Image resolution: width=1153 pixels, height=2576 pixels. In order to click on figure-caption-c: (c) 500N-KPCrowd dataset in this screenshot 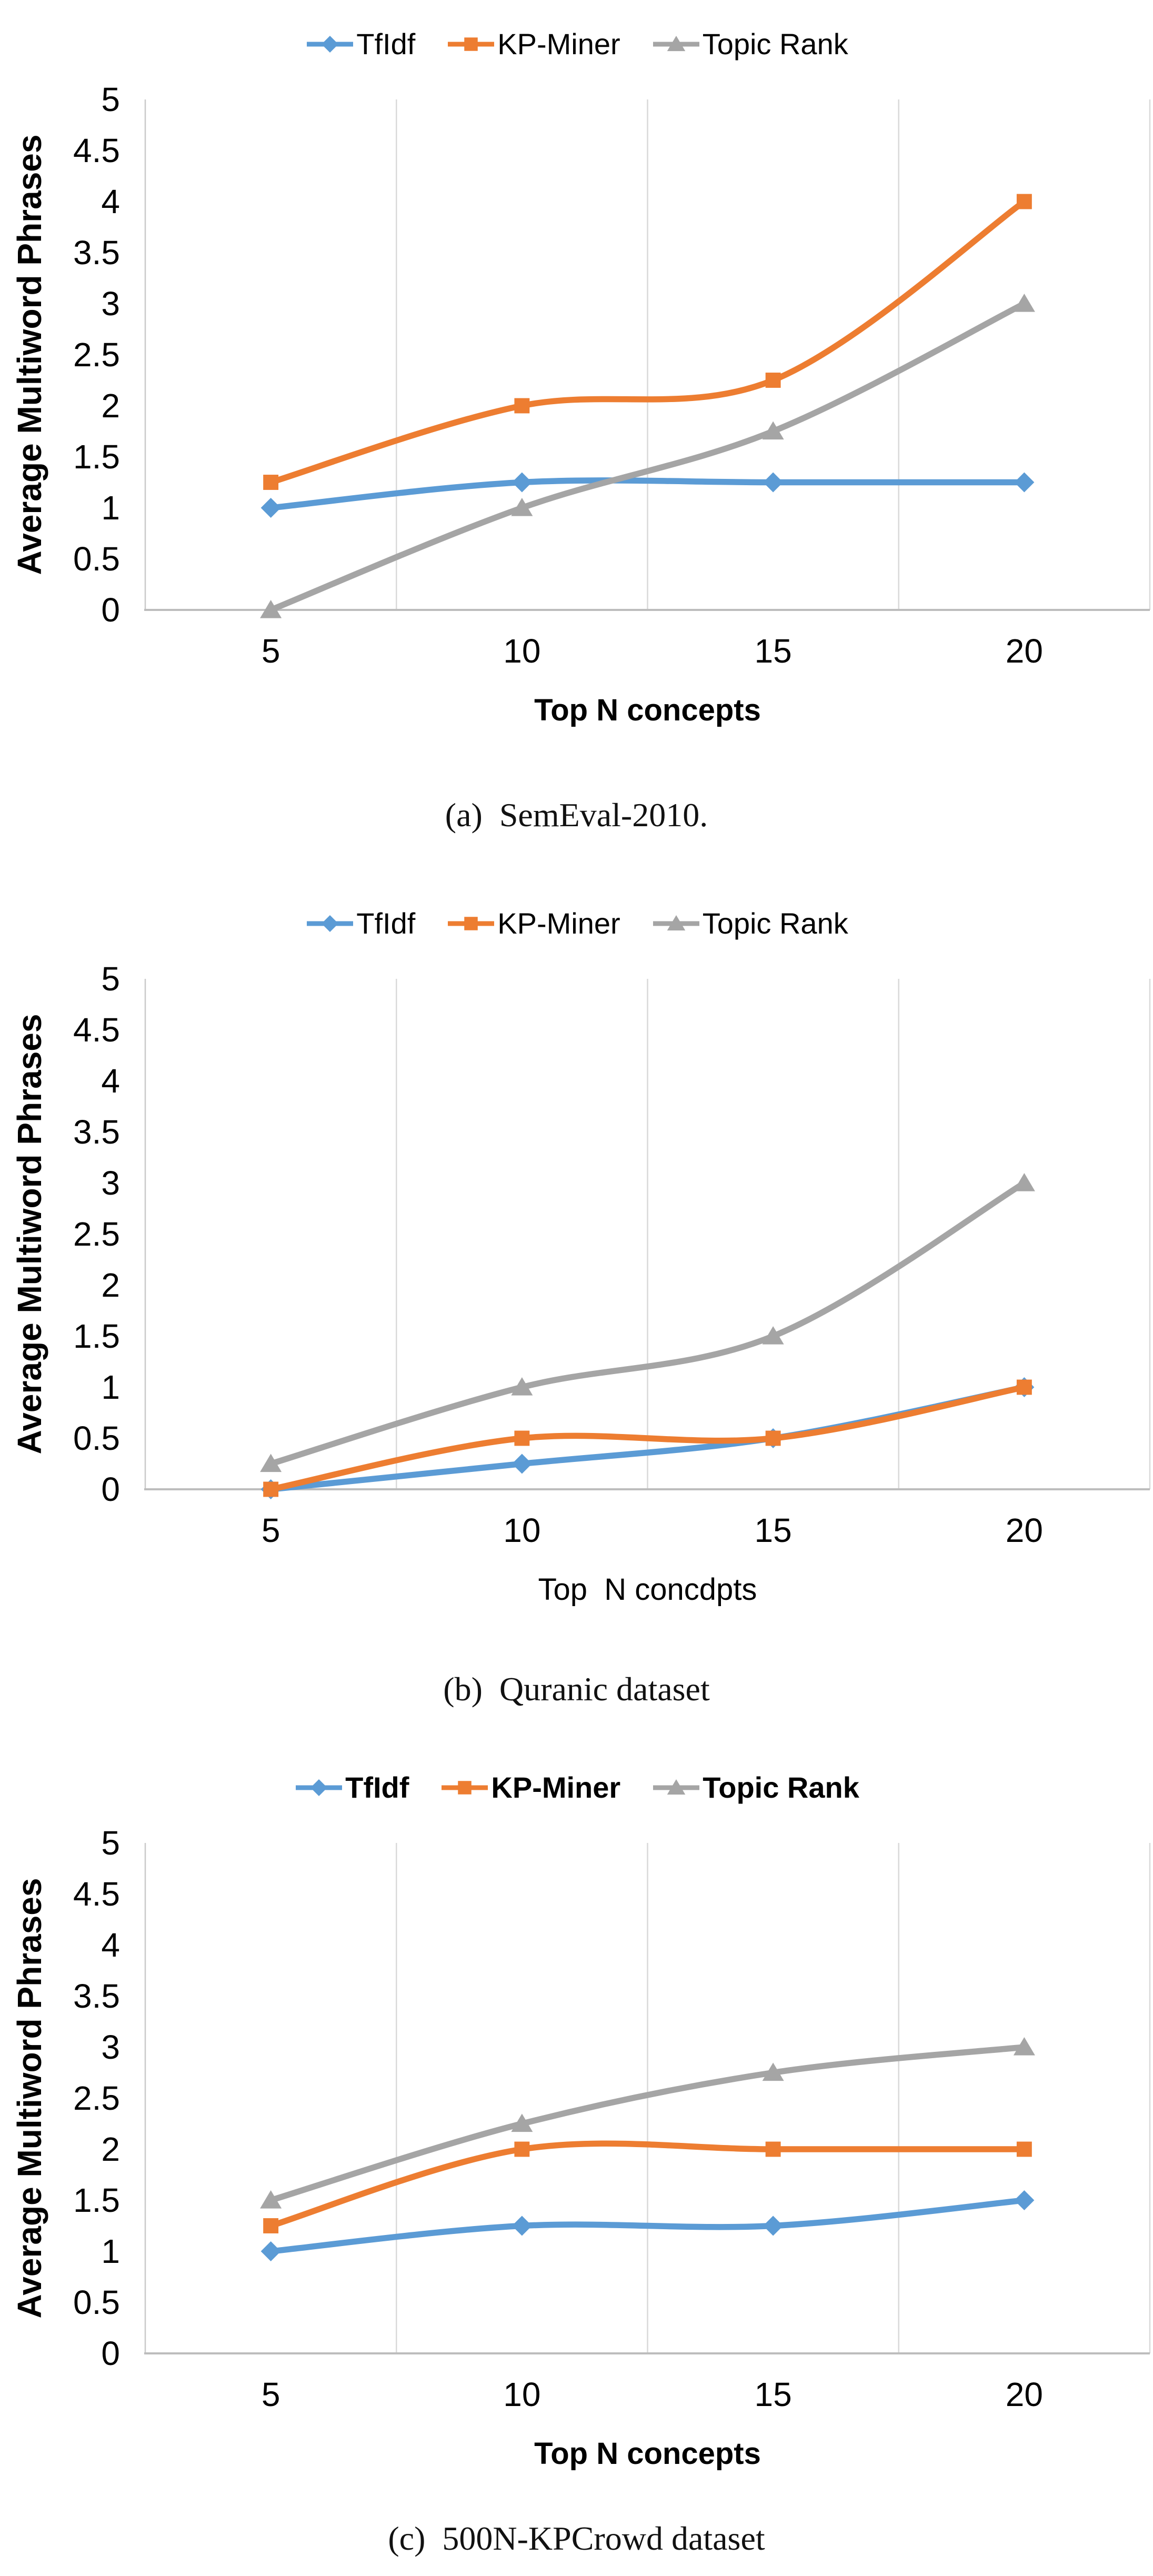, I will do `click(576, 2538)`.